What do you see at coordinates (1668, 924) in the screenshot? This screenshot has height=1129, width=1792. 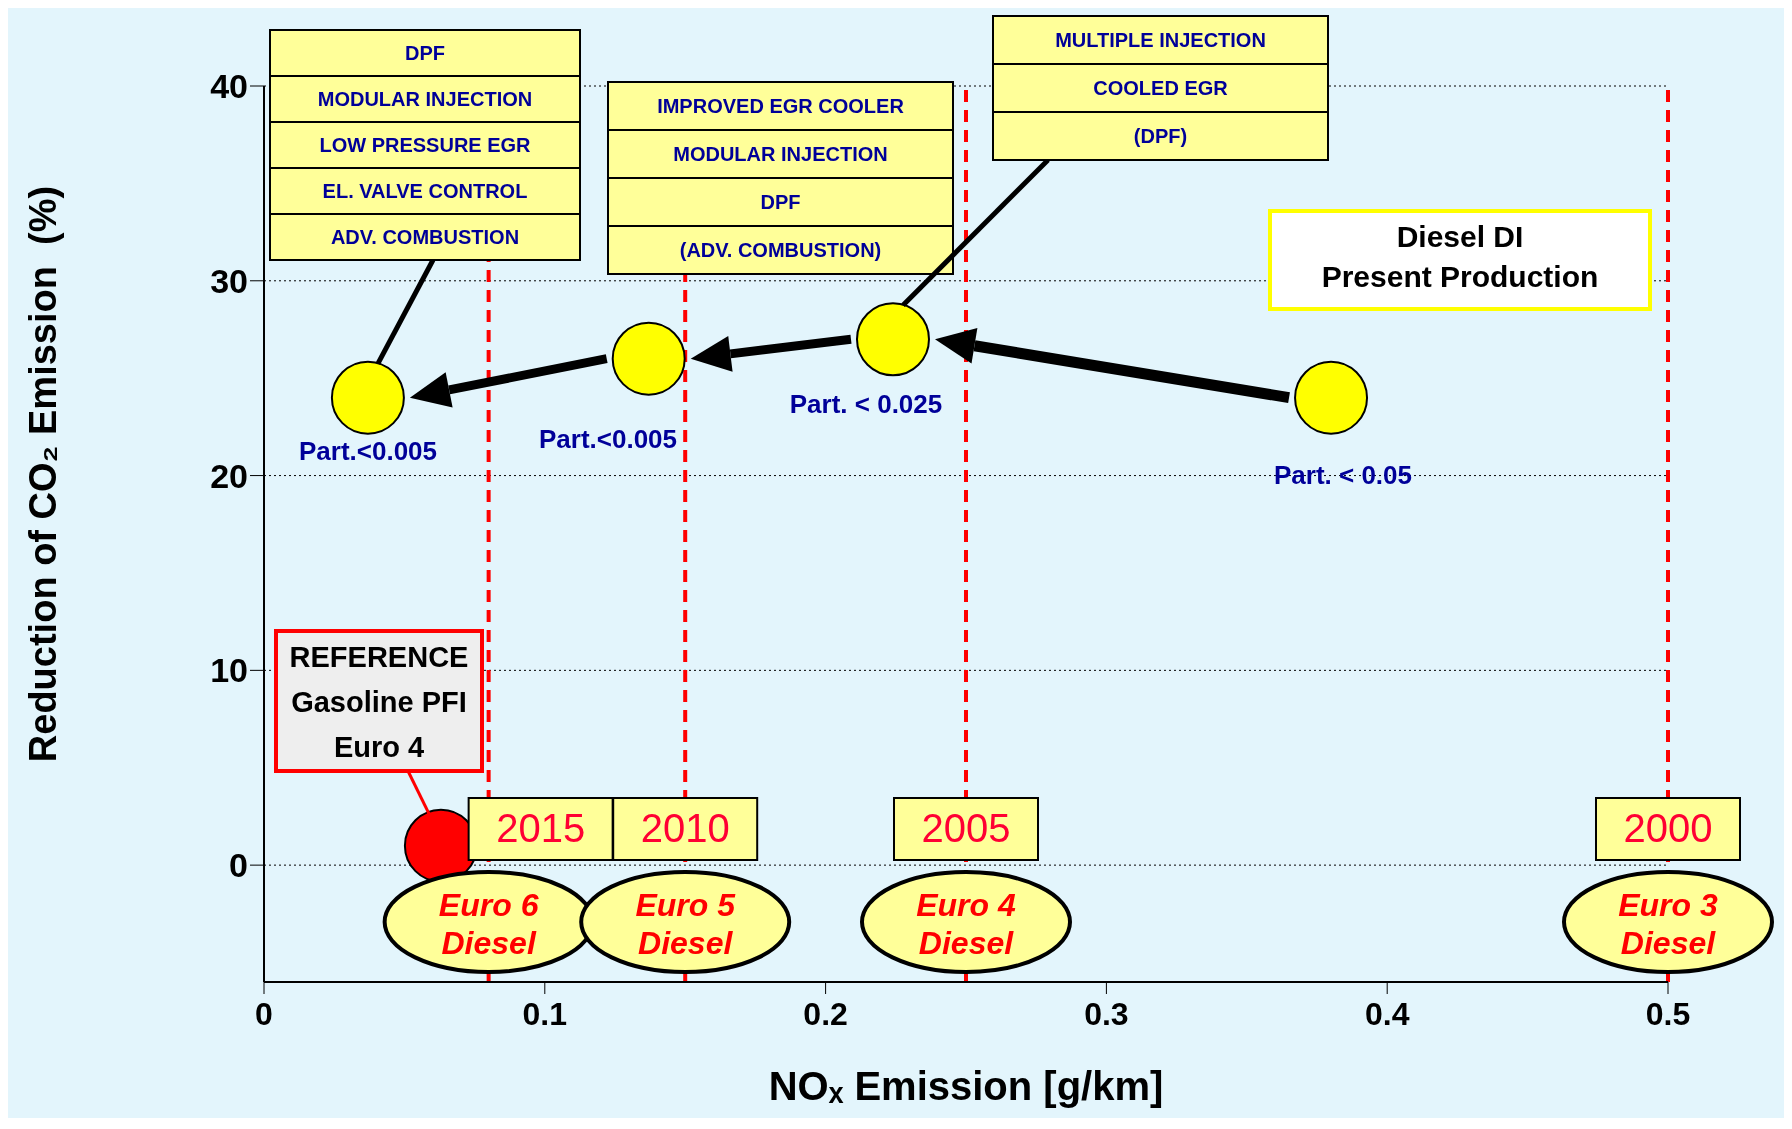 I see `annotation: Euro 3 Diesel` at bounding box center [1668, 924].